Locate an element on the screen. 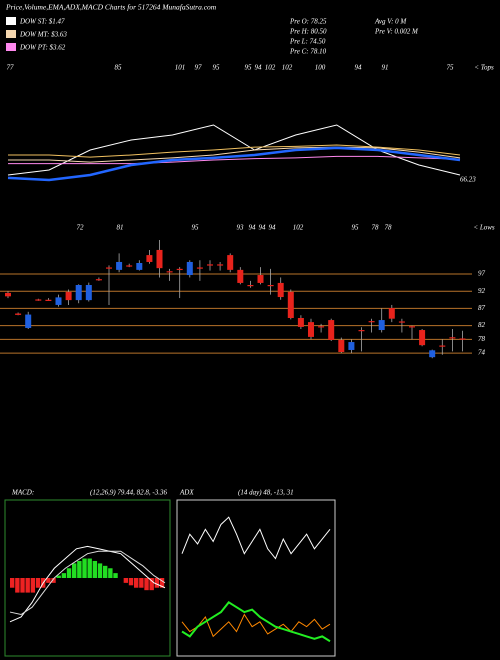 This screenshot has height=660, width=500. top-label: 97 is located at coordinates (199, 68).